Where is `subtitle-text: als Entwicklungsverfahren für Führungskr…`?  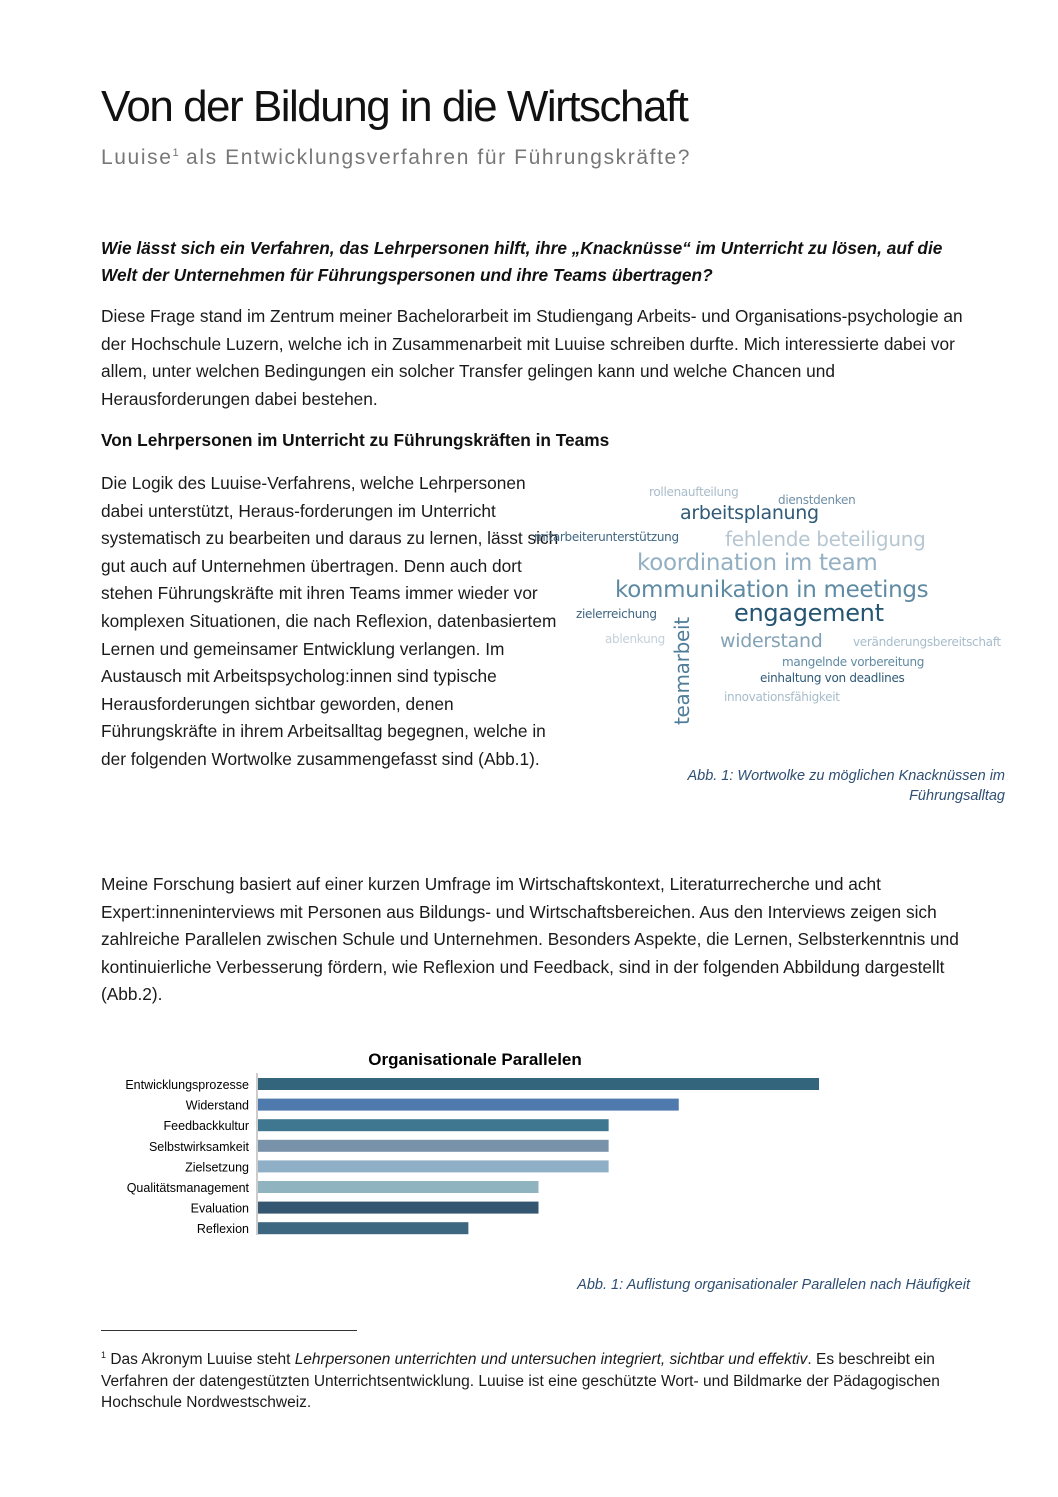
subtitle-text: als Entwicklungsverfahren für Führungskr… is located at coordinates (435, 157).